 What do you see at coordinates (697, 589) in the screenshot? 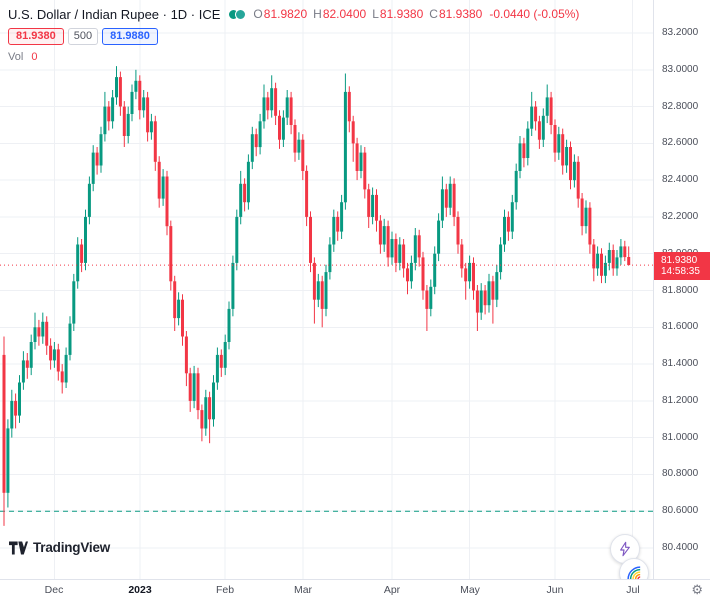
I see `settings-gear-icon: ⚙` at bounding box center [697, 589].